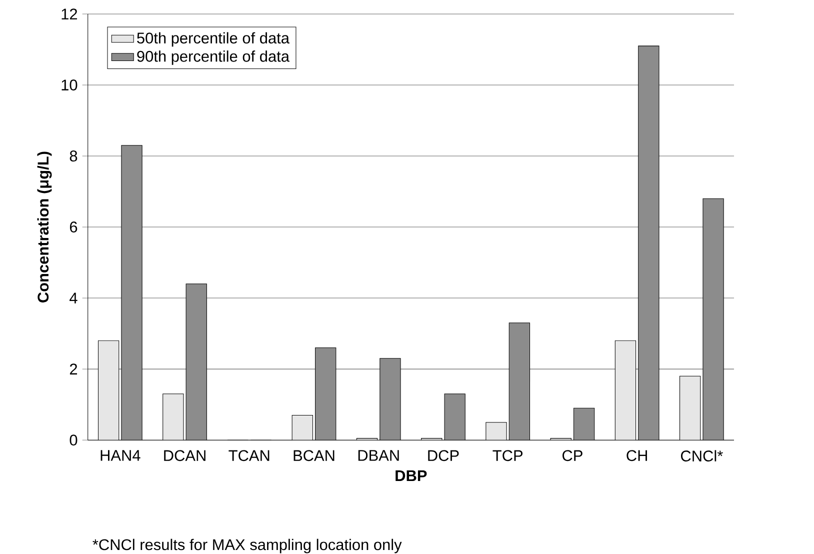 The image size is (814, 554). Describe the element at coordinates (247, 546) in the screenshot. I see `text: *CNCl results for MAX sampling location only` at that location.